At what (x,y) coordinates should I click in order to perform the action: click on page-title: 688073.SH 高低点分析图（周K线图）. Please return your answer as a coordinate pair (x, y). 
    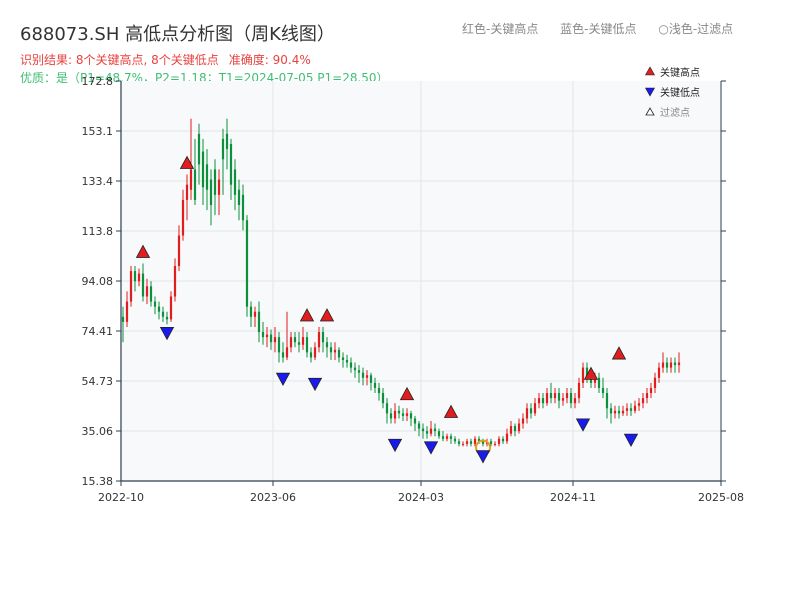
    Looking at the image, I should click on (177, 34).